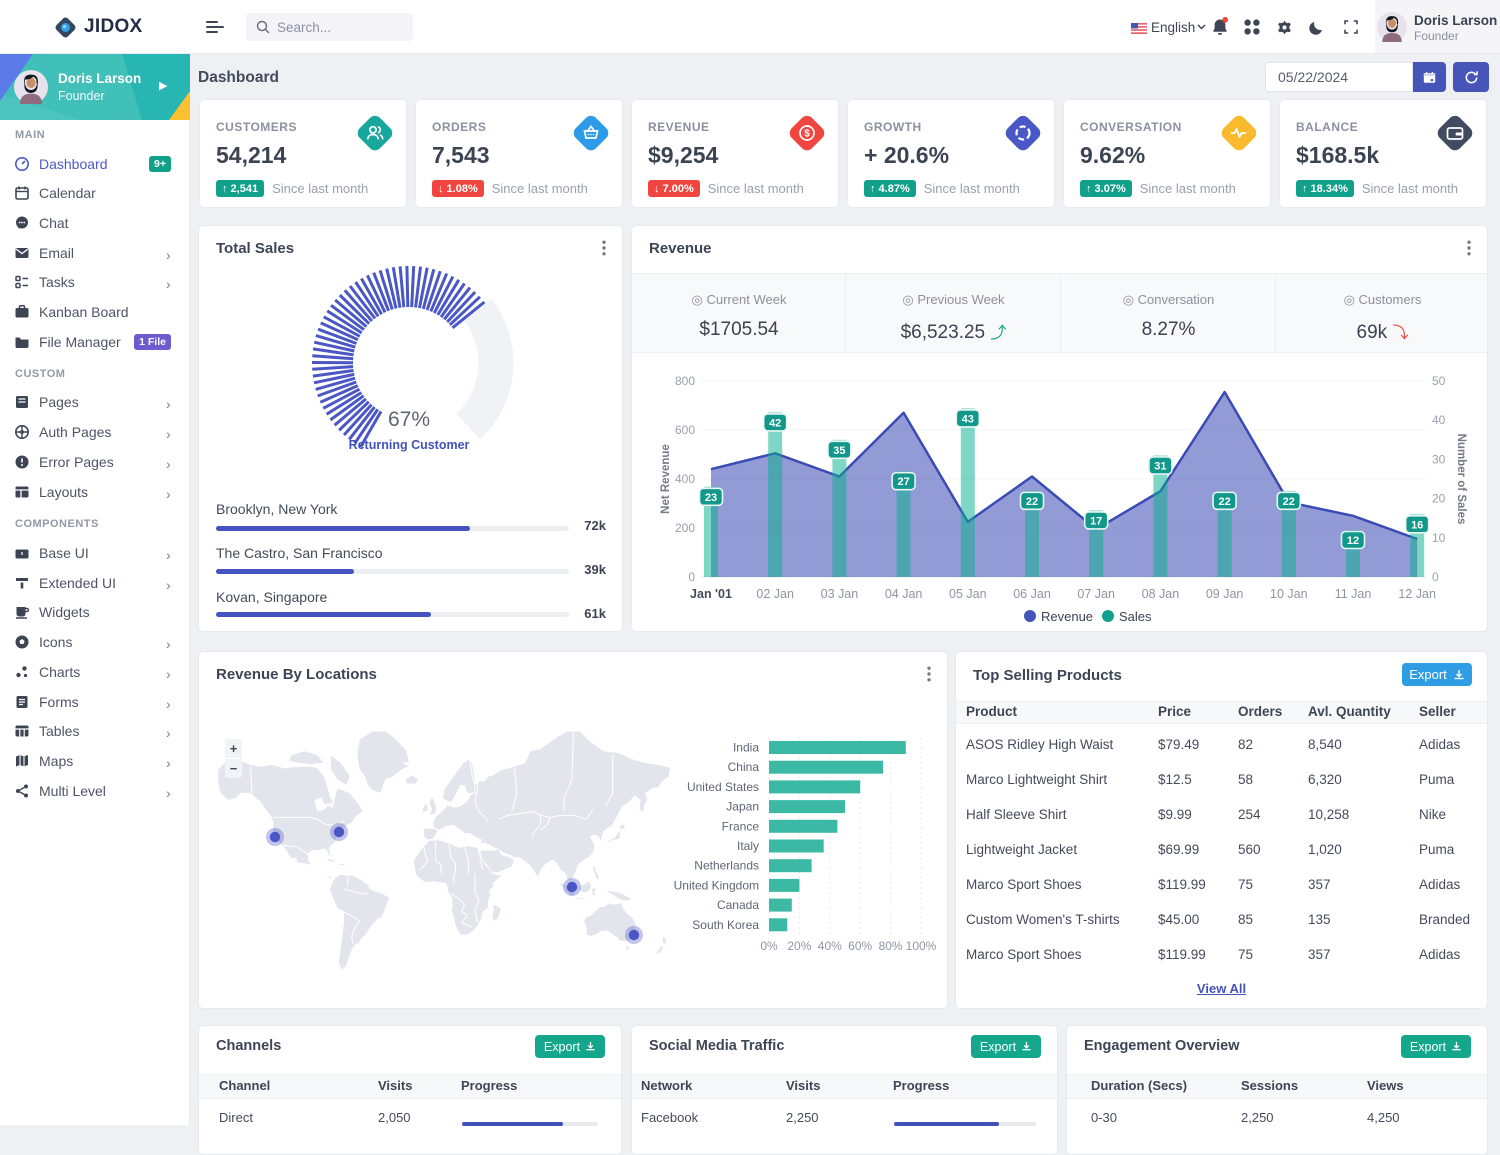  What do you see at coordinates (903, 482) in the screenshot?
I see `svg-text: 27` at bounding box center [903, 482].